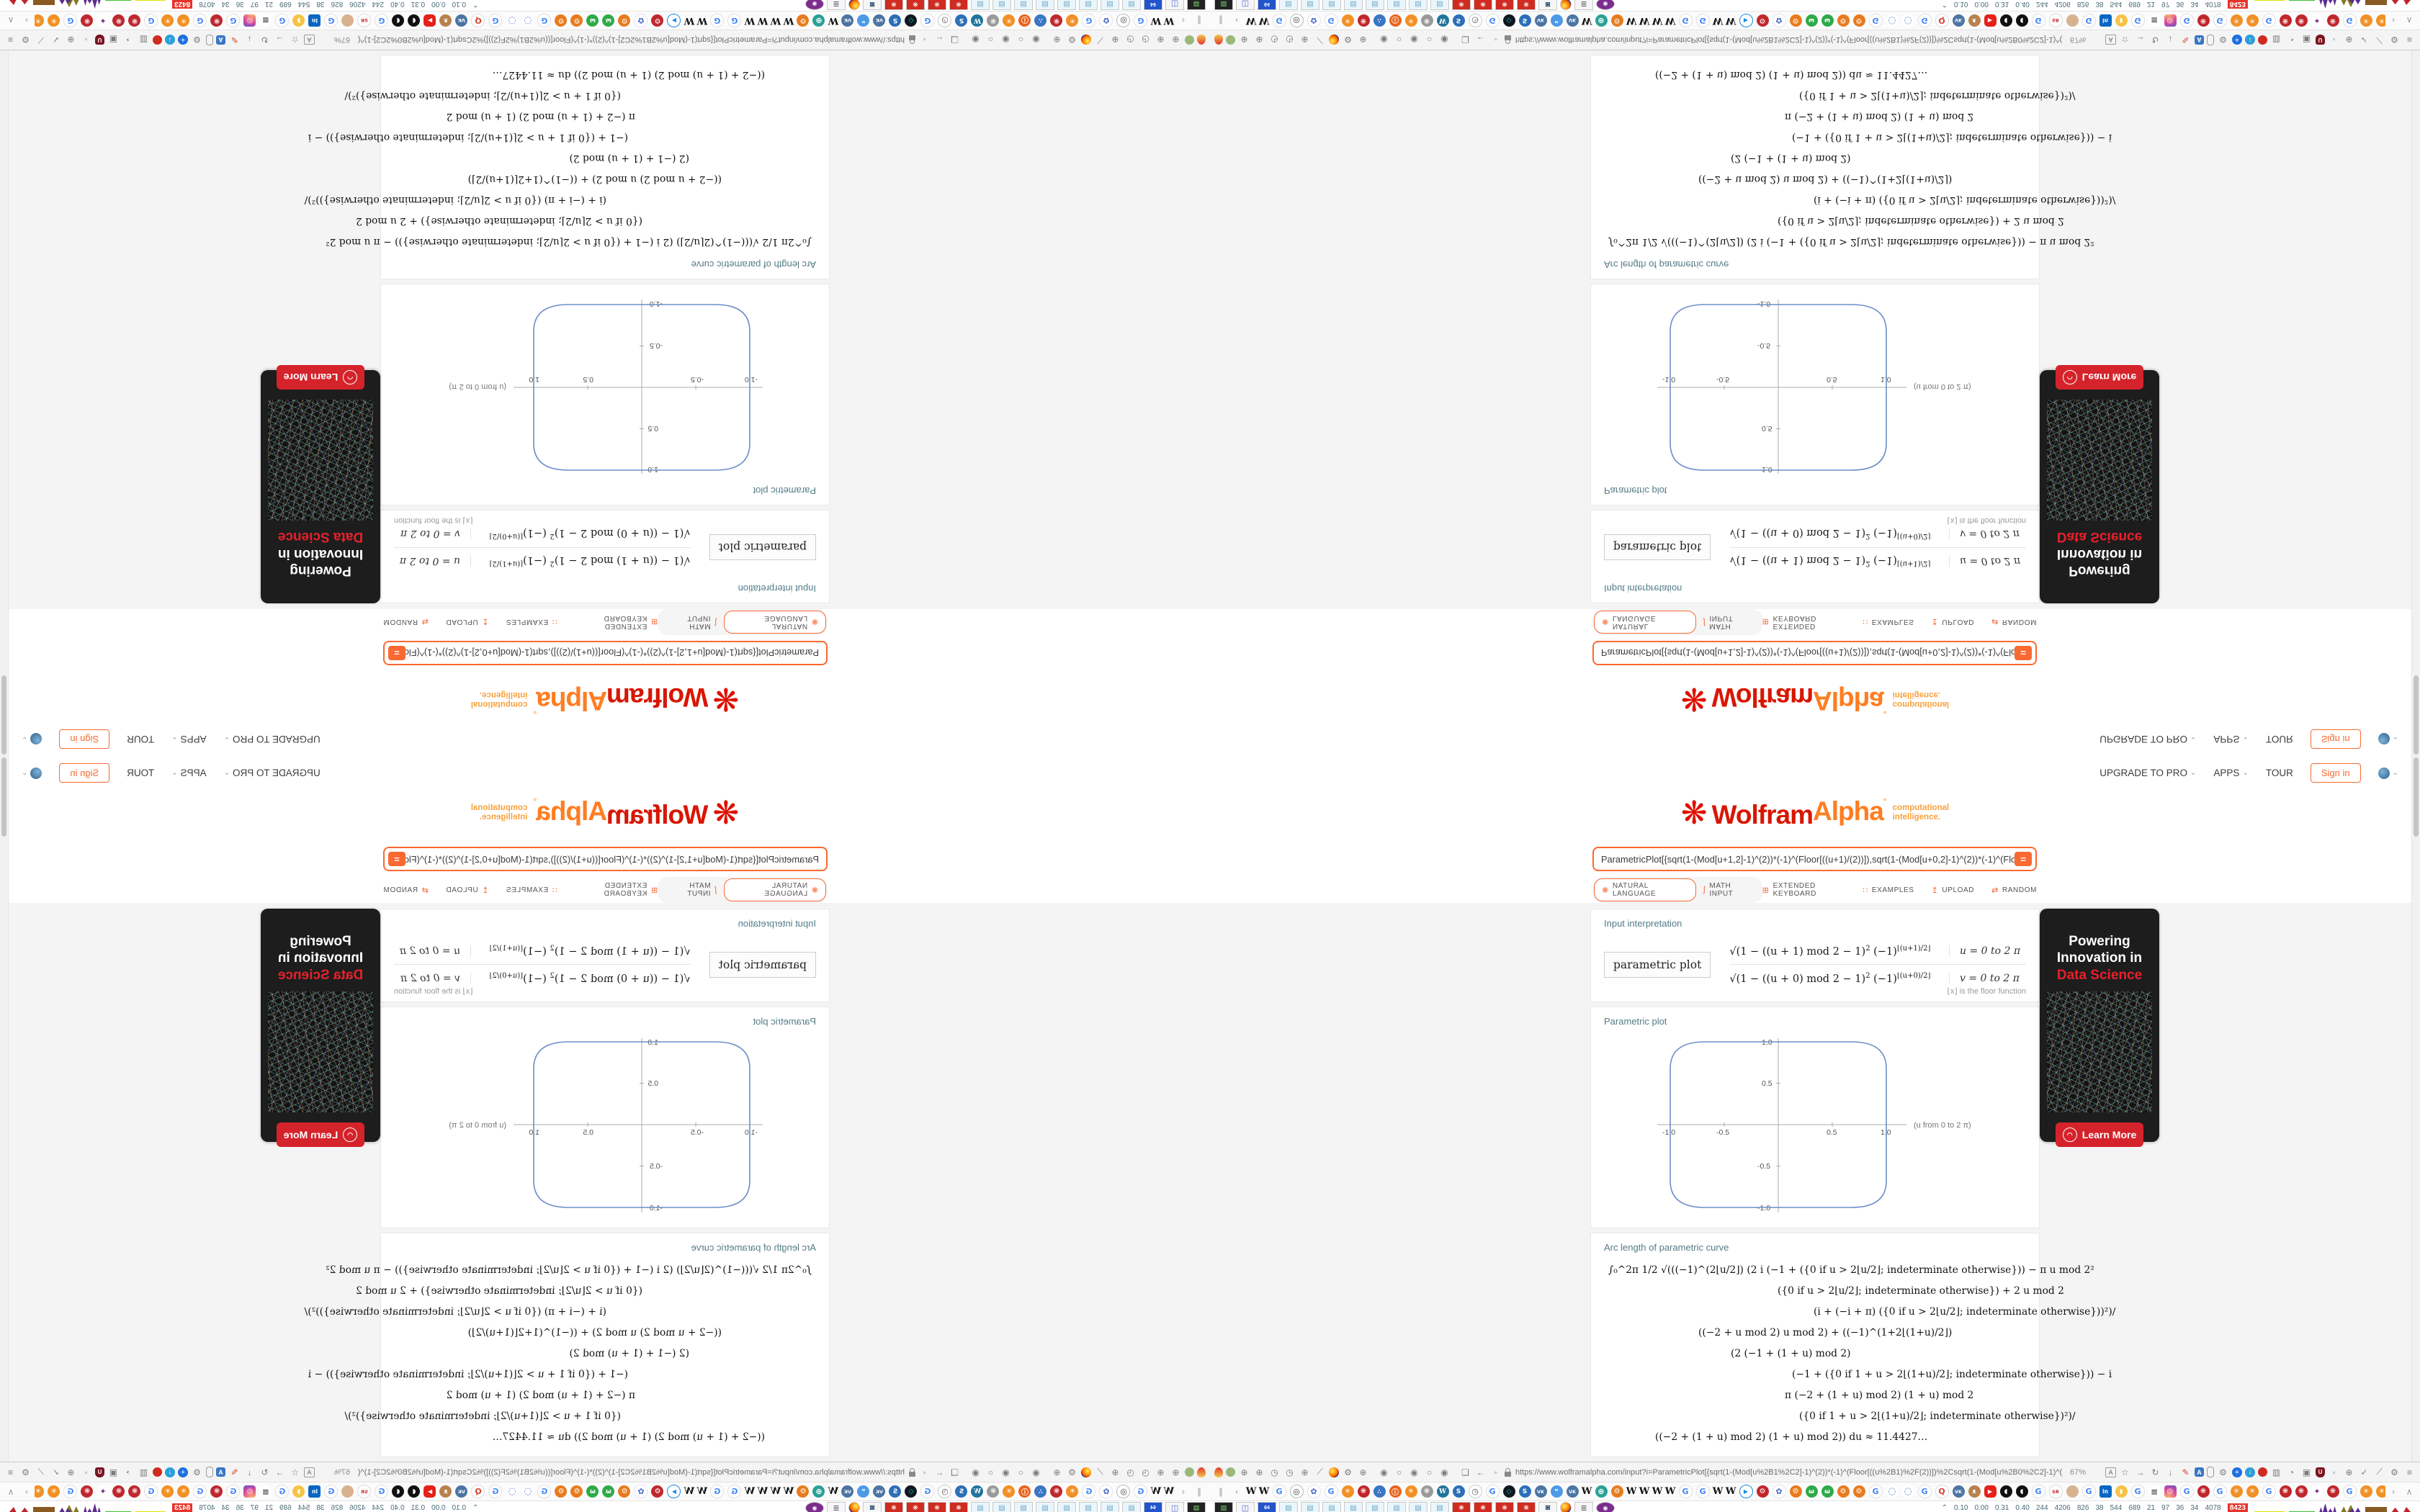  Describe the element at coordinates (10, 20) in the screenshot. I see `collapse-icon: ∧` at that location.